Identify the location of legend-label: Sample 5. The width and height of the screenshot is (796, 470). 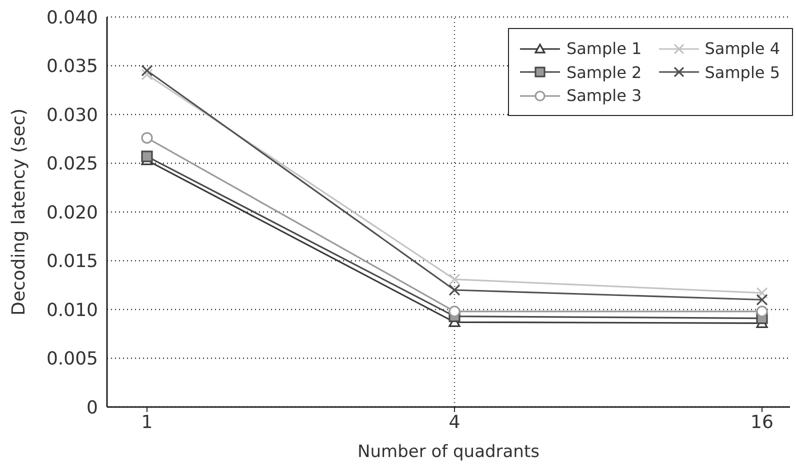
(742, 72).